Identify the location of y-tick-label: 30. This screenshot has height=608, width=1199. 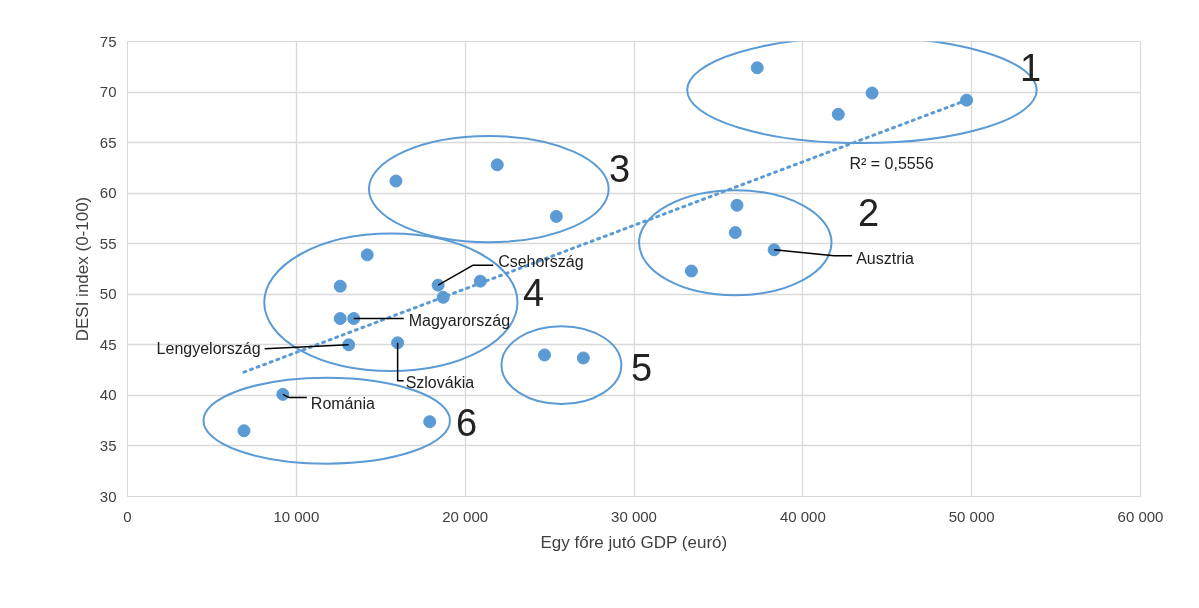
(108, 496).